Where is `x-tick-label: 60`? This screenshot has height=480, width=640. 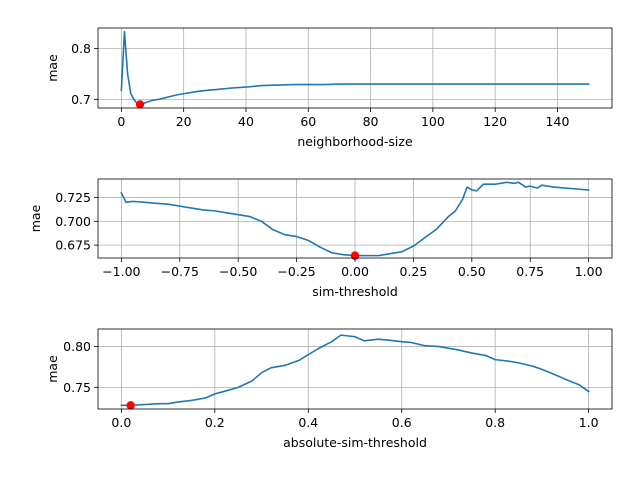
x-tick-label: 60 is located at coordinates (308, 121).